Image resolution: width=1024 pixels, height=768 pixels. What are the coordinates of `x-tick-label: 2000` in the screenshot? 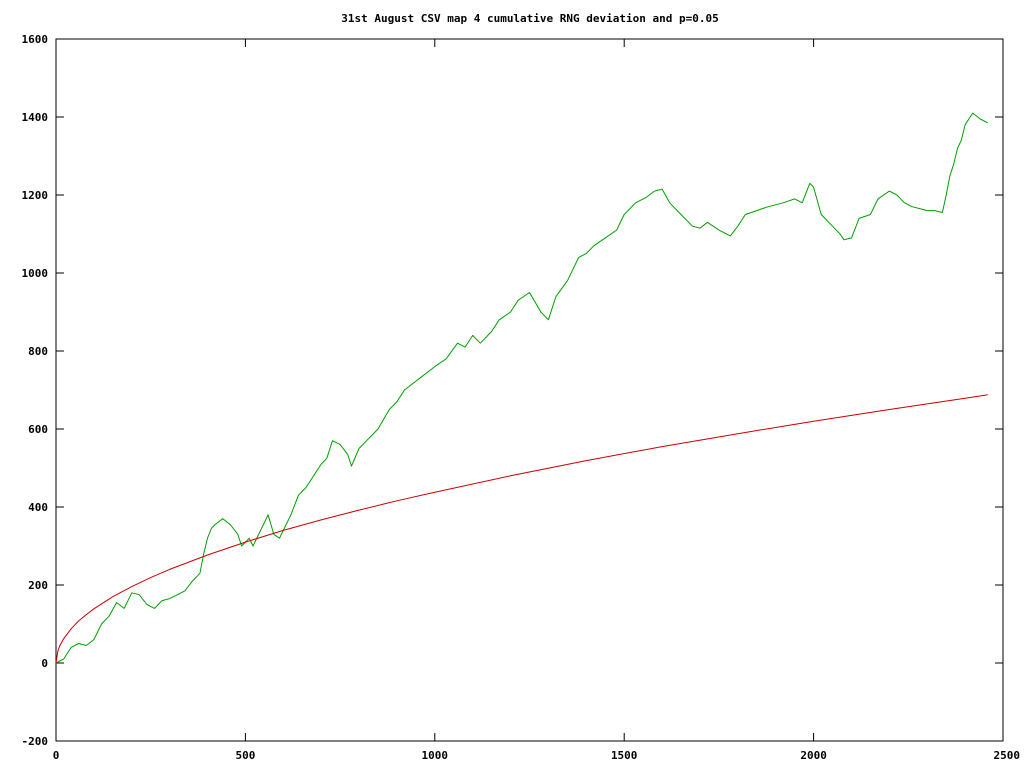 It's located at (813, 755).